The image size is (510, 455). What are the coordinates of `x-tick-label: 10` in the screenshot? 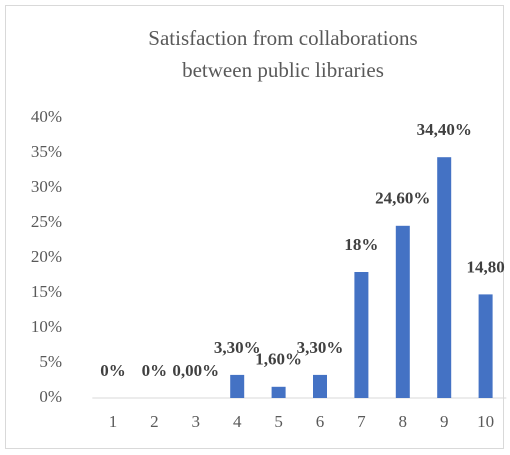 It's located at (485, 421).